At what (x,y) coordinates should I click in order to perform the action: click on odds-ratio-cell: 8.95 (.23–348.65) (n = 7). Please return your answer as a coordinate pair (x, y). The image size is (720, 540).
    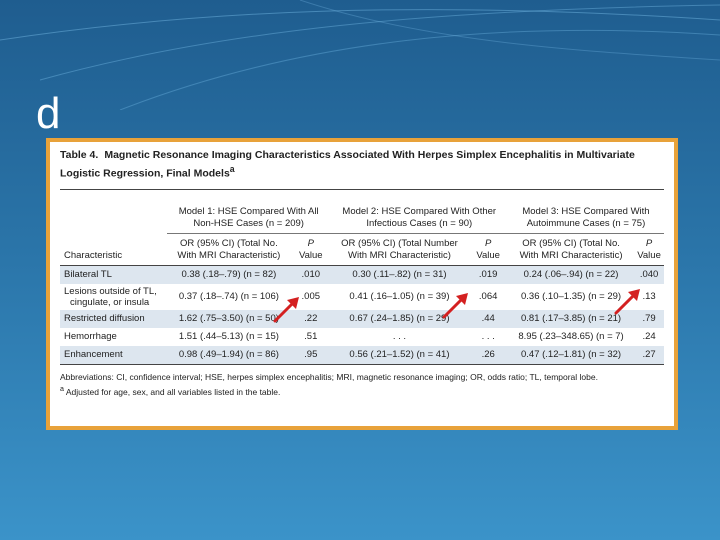
    Looking at the image, I should click on (571, 336).